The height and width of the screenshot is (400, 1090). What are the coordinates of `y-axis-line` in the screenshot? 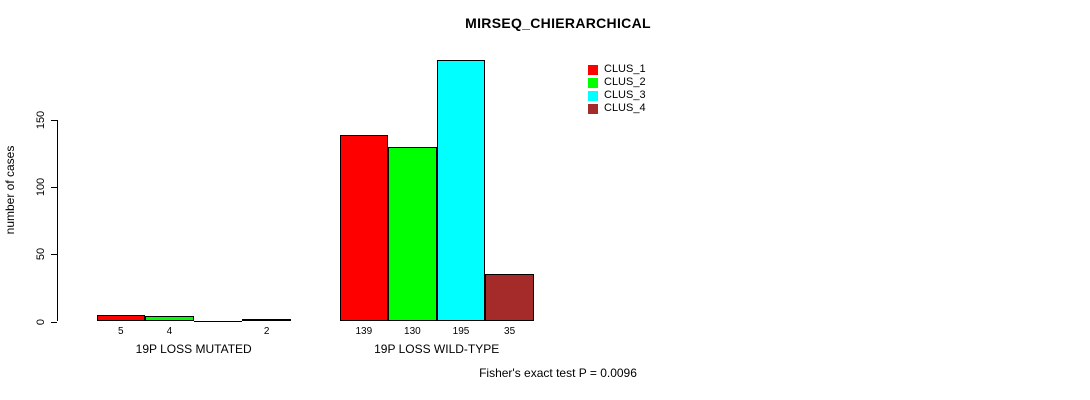 It's located at (57, 221).